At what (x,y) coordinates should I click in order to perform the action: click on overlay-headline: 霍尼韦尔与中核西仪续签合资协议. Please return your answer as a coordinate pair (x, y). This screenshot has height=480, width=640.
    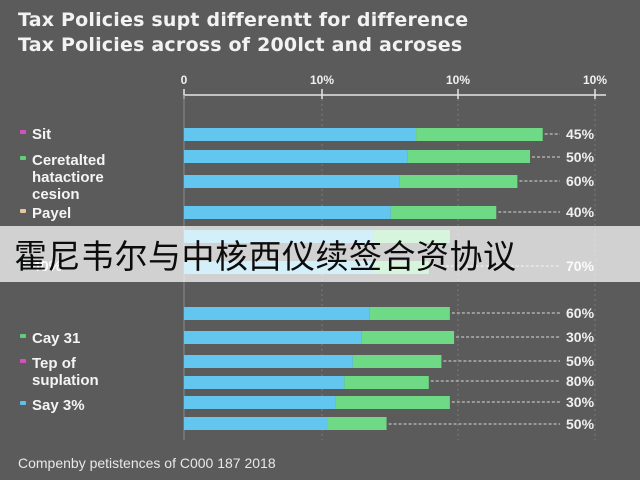
    Looking at the image, I should click on (265, 256).